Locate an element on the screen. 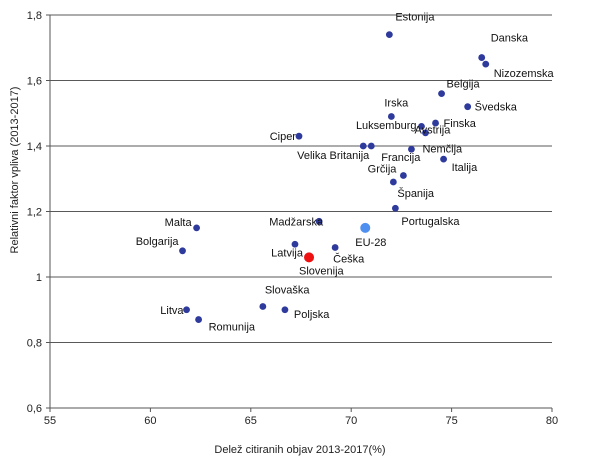 The width and height of the screenshot is (593, 474). data-point-malta is located at coordinates (196, 228).